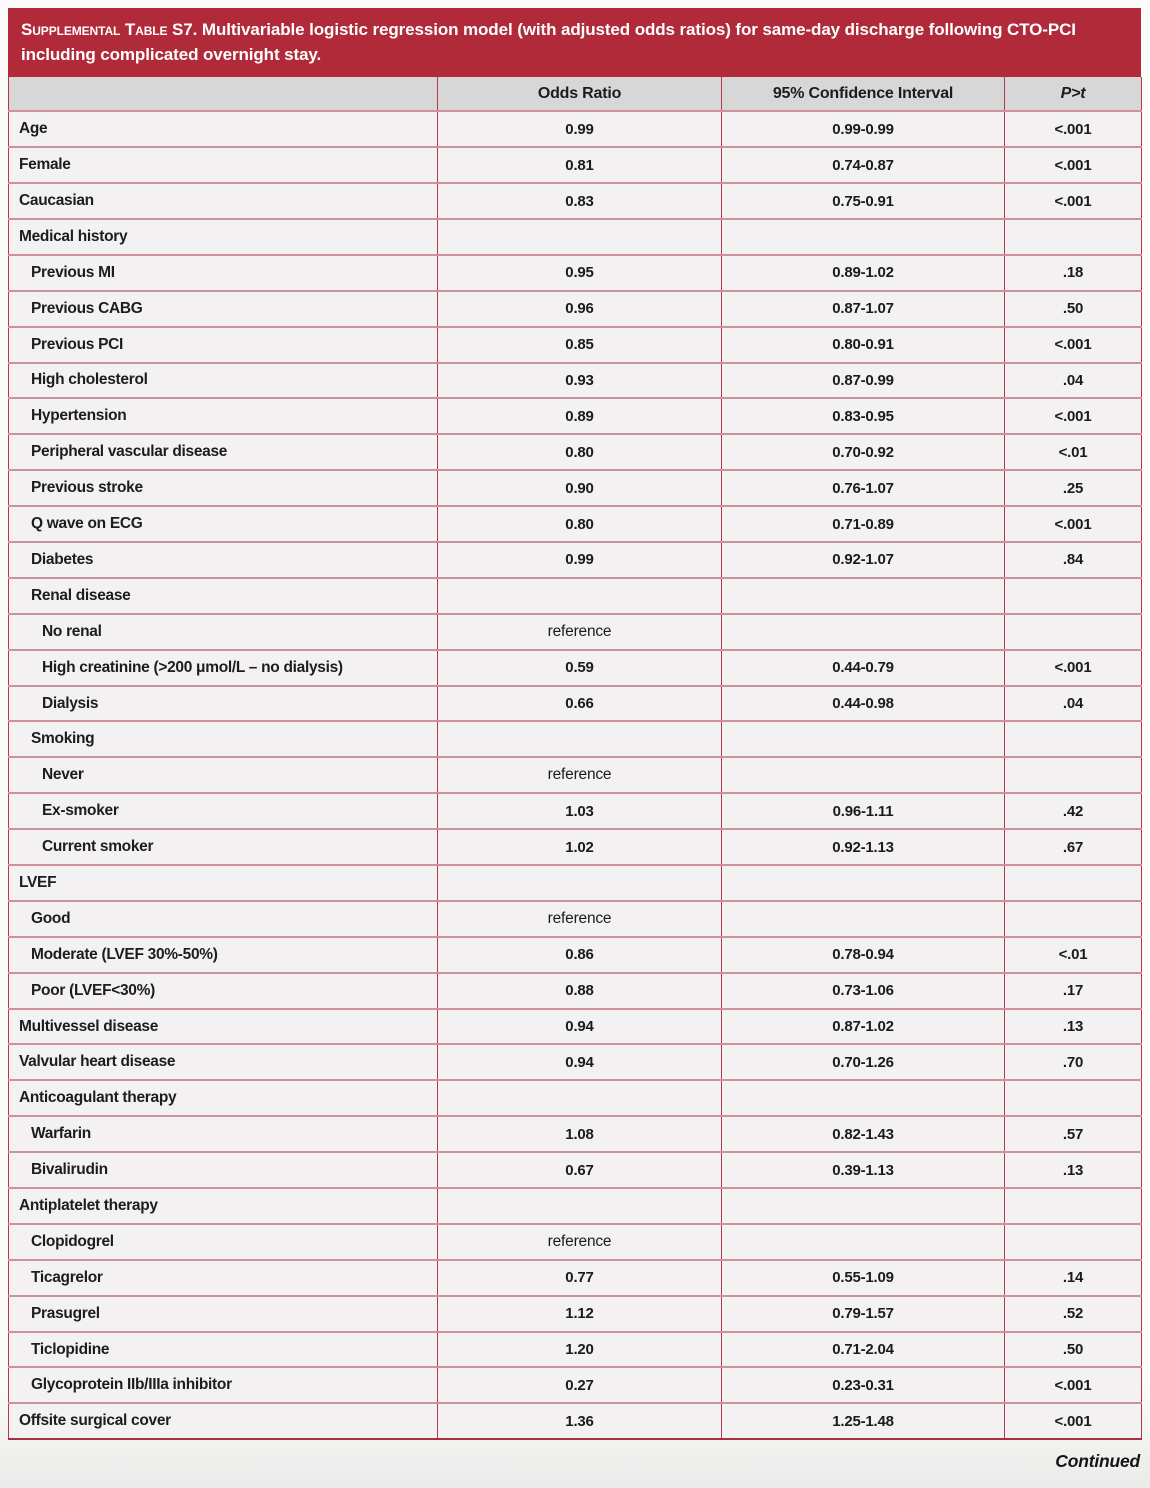 The image size is (1150, 1488). I want to click on odds-ratio-cell: 1.20, so click(579, 1350).